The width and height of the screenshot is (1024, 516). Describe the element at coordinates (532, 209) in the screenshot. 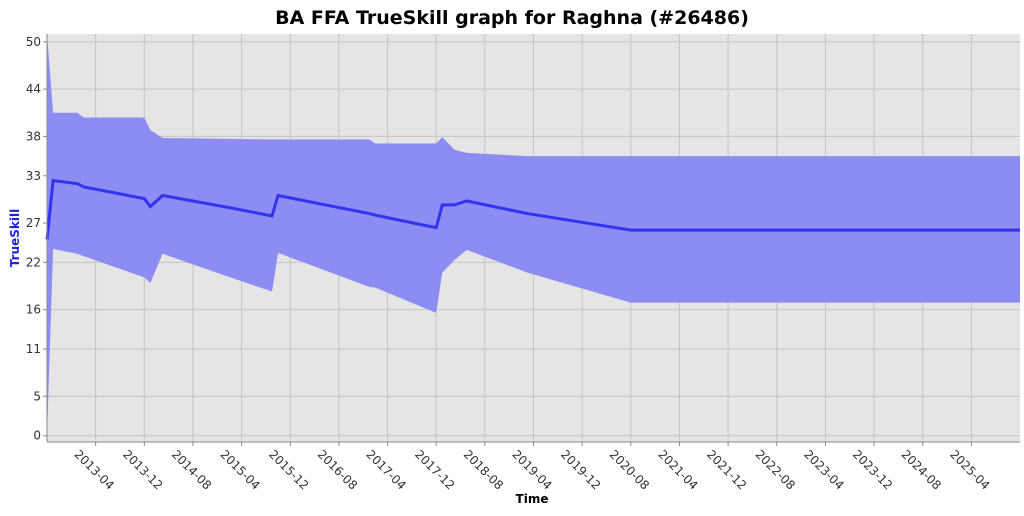

I see `trueskill-line` at that location.